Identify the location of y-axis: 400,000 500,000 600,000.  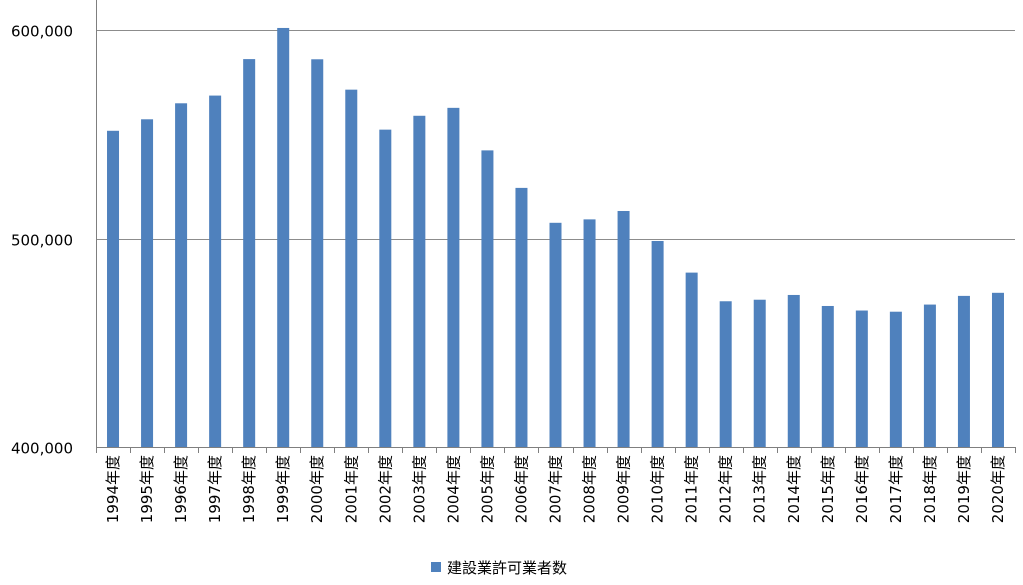
(54, 229).